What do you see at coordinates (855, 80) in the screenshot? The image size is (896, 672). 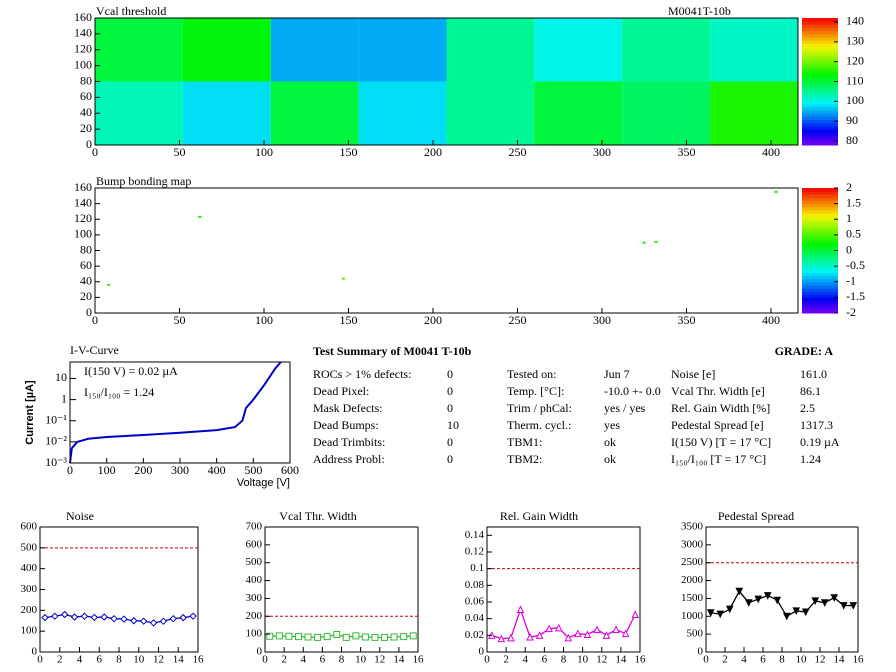 I see `palette-label: 110` at bounding box center [855, 80].